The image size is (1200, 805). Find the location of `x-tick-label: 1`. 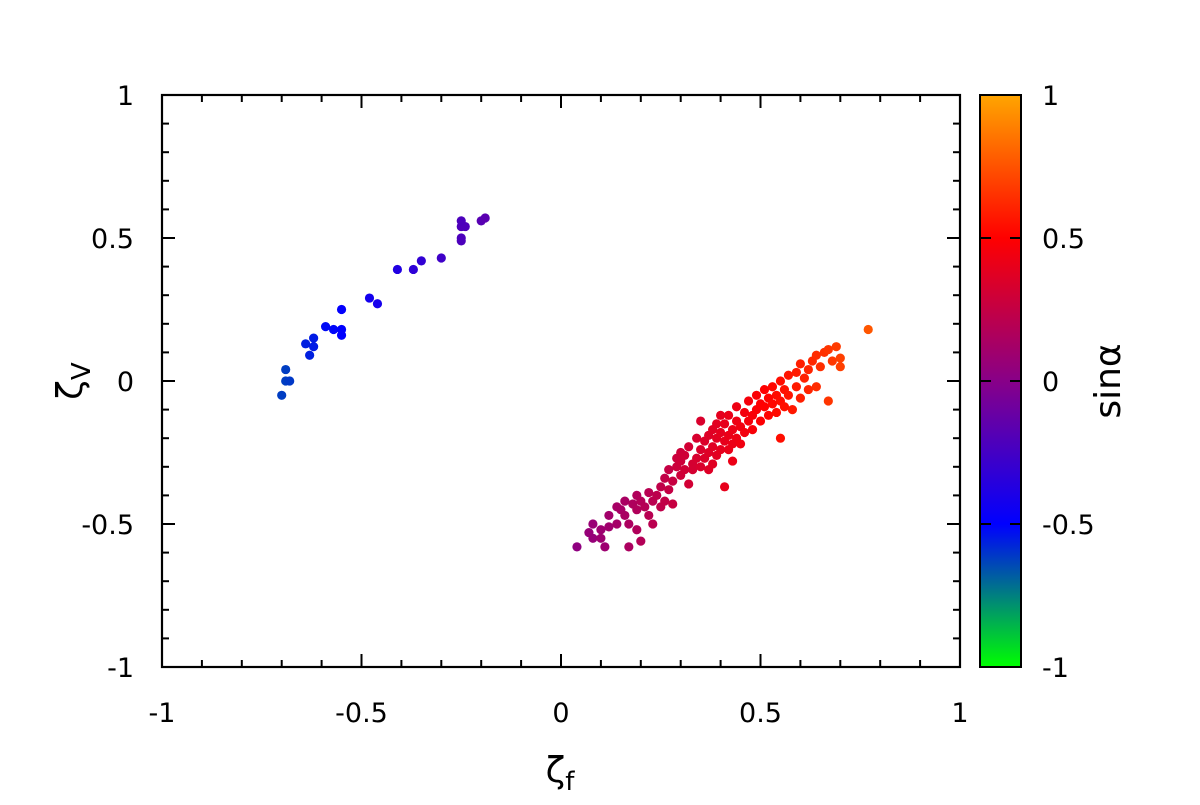

x-tick-label: 1 is located at coordinates (959, 713).